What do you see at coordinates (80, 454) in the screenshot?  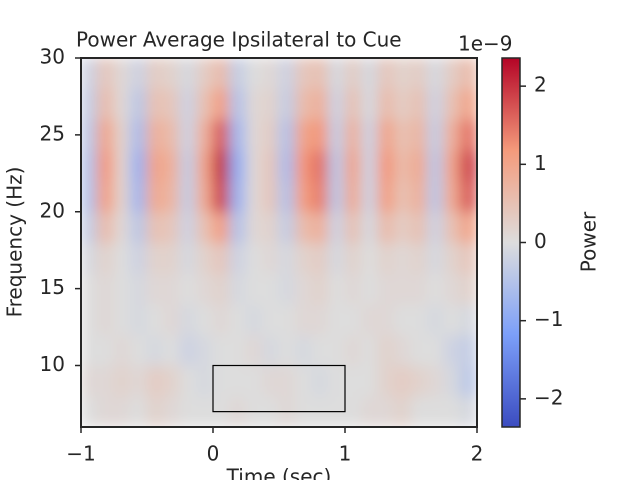 I see `x-tick-label: −1` at bounding box center [80, 454].